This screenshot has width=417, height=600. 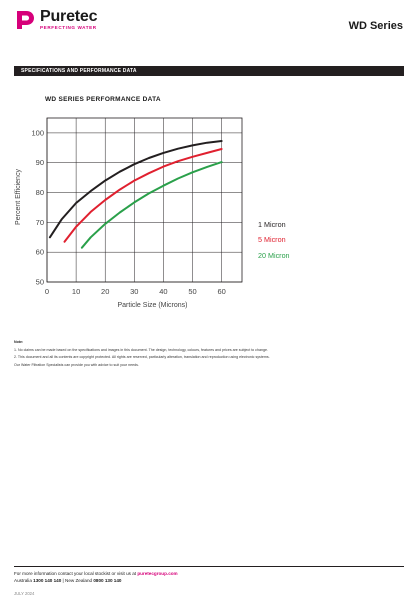 I want to click on y-tick-label: 70, so click(x=40, y=222).